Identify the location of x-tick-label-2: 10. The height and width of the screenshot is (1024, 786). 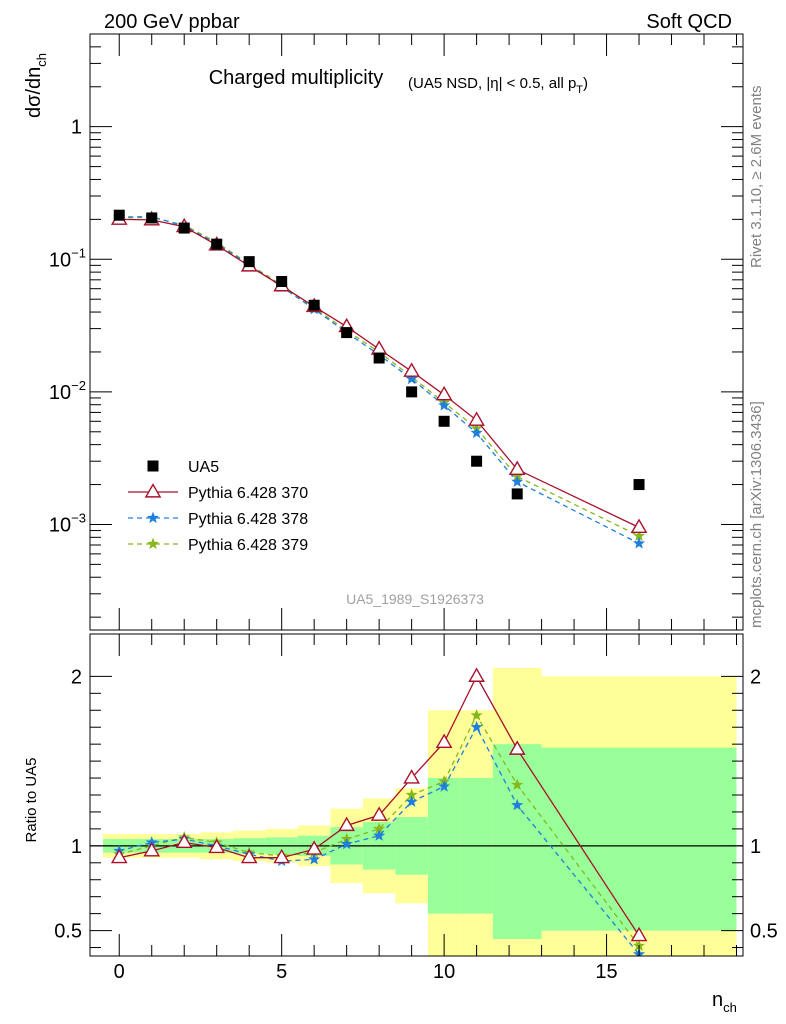
(444, 972).